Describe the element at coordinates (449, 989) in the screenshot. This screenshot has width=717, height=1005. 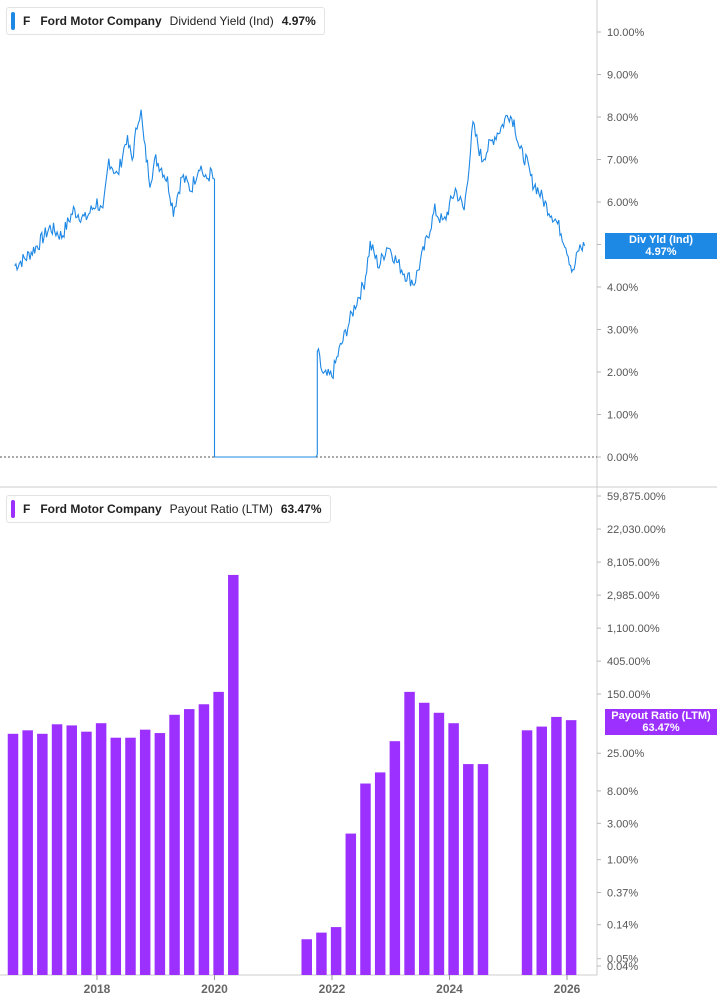
I see `x-tick-label: 2024` at that location.